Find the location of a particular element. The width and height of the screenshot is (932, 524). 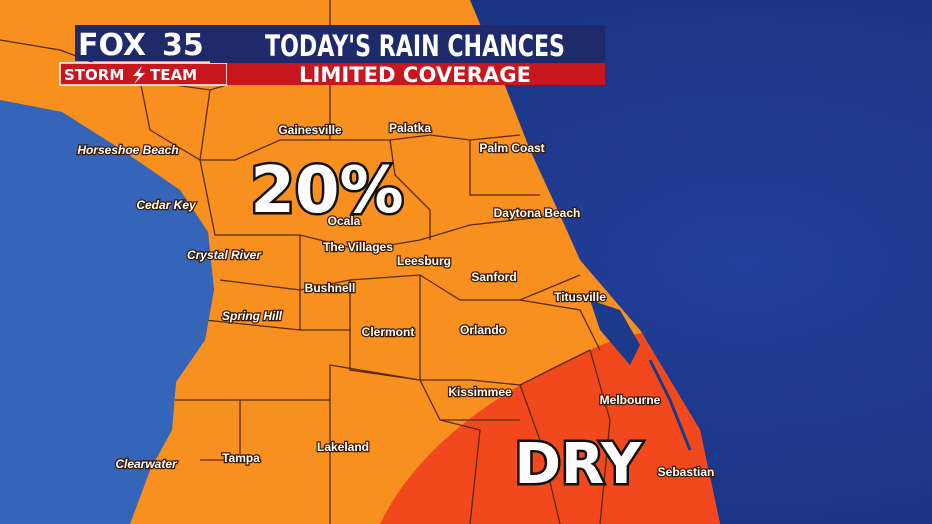

city-label: Gainesville is located at coordinates (310, 130).